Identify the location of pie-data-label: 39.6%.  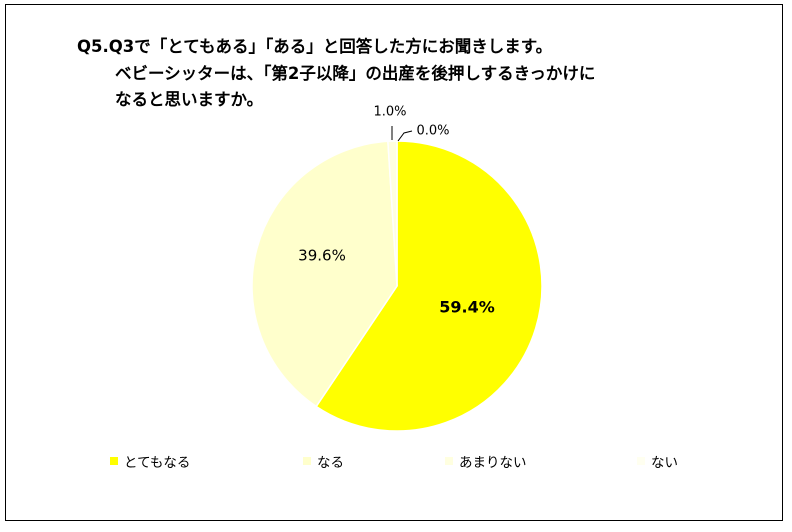
(322, 256).